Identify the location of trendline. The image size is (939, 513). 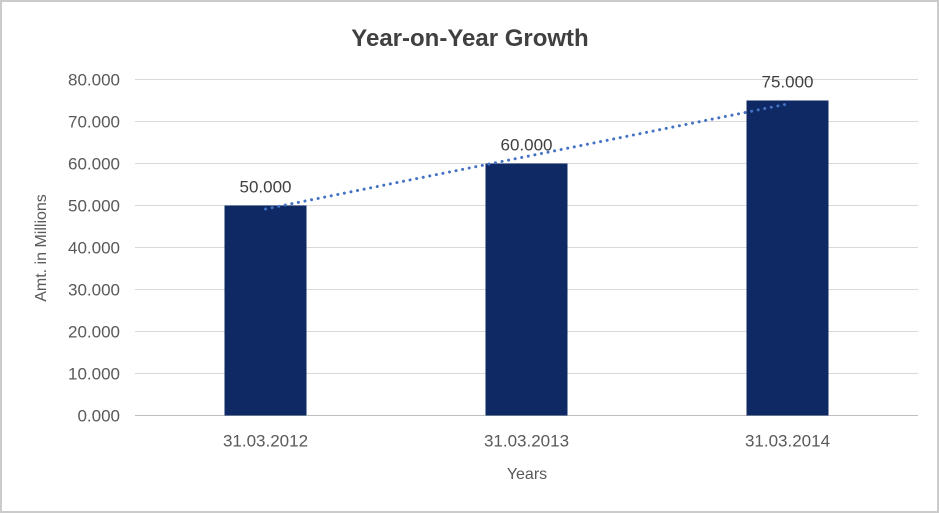
(526, 156).